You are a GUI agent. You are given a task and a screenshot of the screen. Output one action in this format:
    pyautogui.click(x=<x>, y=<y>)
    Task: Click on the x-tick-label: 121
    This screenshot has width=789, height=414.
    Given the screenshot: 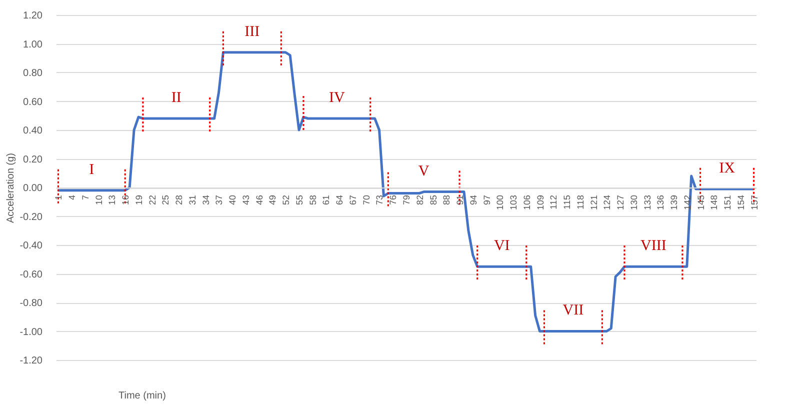 What is the action you would take?
    pyautogui.click(x=593, y=202)
    